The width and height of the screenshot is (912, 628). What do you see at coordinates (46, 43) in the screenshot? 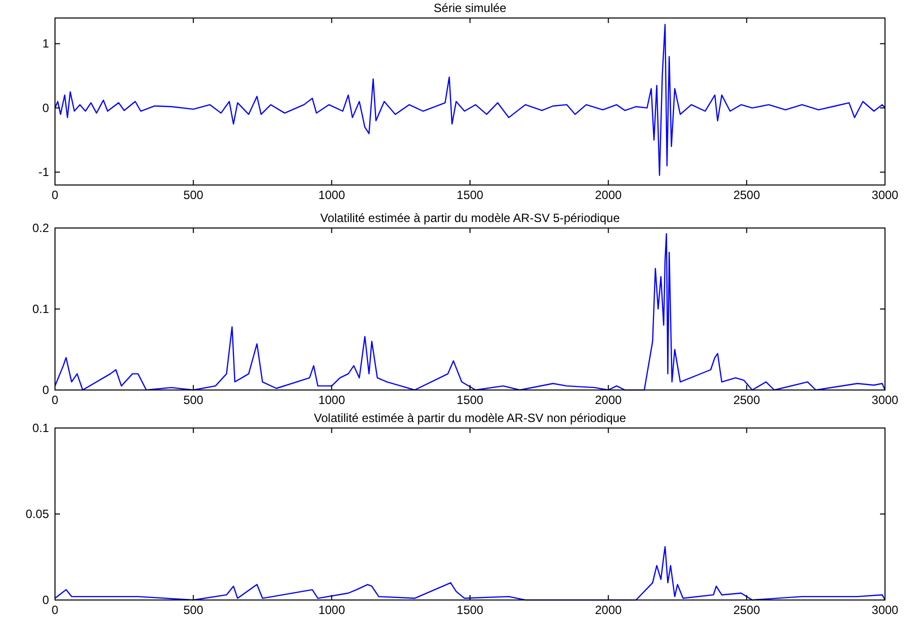
I see `y-tick-label: 1` at bounding box center [46, 43].